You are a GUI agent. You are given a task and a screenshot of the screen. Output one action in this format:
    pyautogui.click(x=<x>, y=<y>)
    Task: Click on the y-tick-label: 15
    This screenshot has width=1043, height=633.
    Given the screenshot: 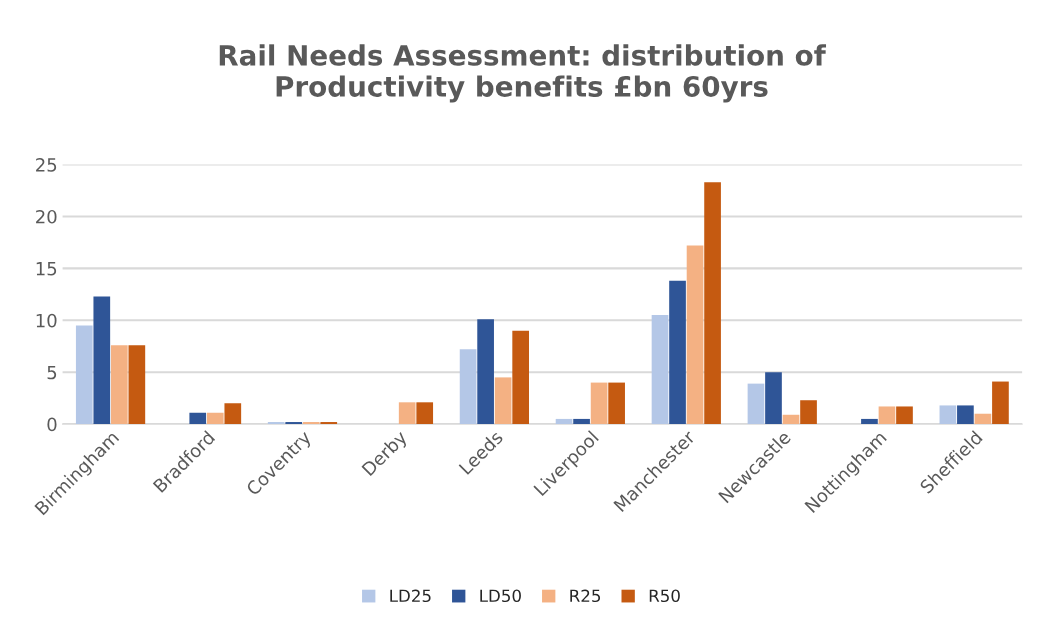 What is the action you would take?
    pyautogui.click(x=46, y=269)
    